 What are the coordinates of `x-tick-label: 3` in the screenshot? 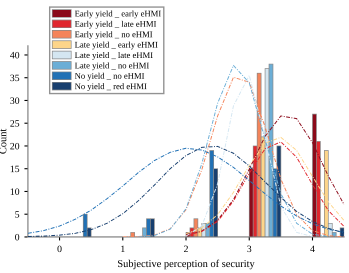 It's located at (249, 249).